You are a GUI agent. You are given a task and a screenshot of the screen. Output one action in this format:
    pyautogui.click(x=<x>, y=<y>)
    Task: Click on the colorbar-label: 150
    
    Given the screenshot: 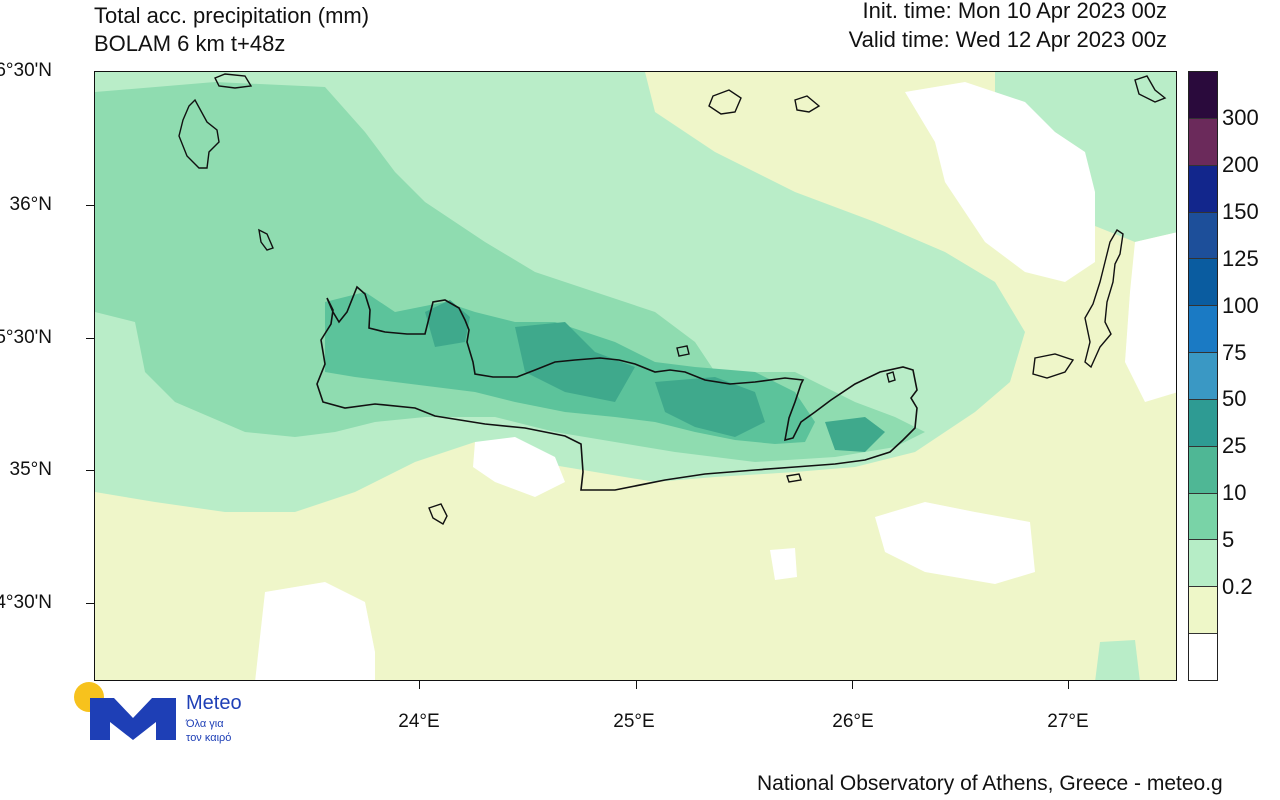 What is the action you would take?
    pyautogui.click(x=1240, y=211)
    